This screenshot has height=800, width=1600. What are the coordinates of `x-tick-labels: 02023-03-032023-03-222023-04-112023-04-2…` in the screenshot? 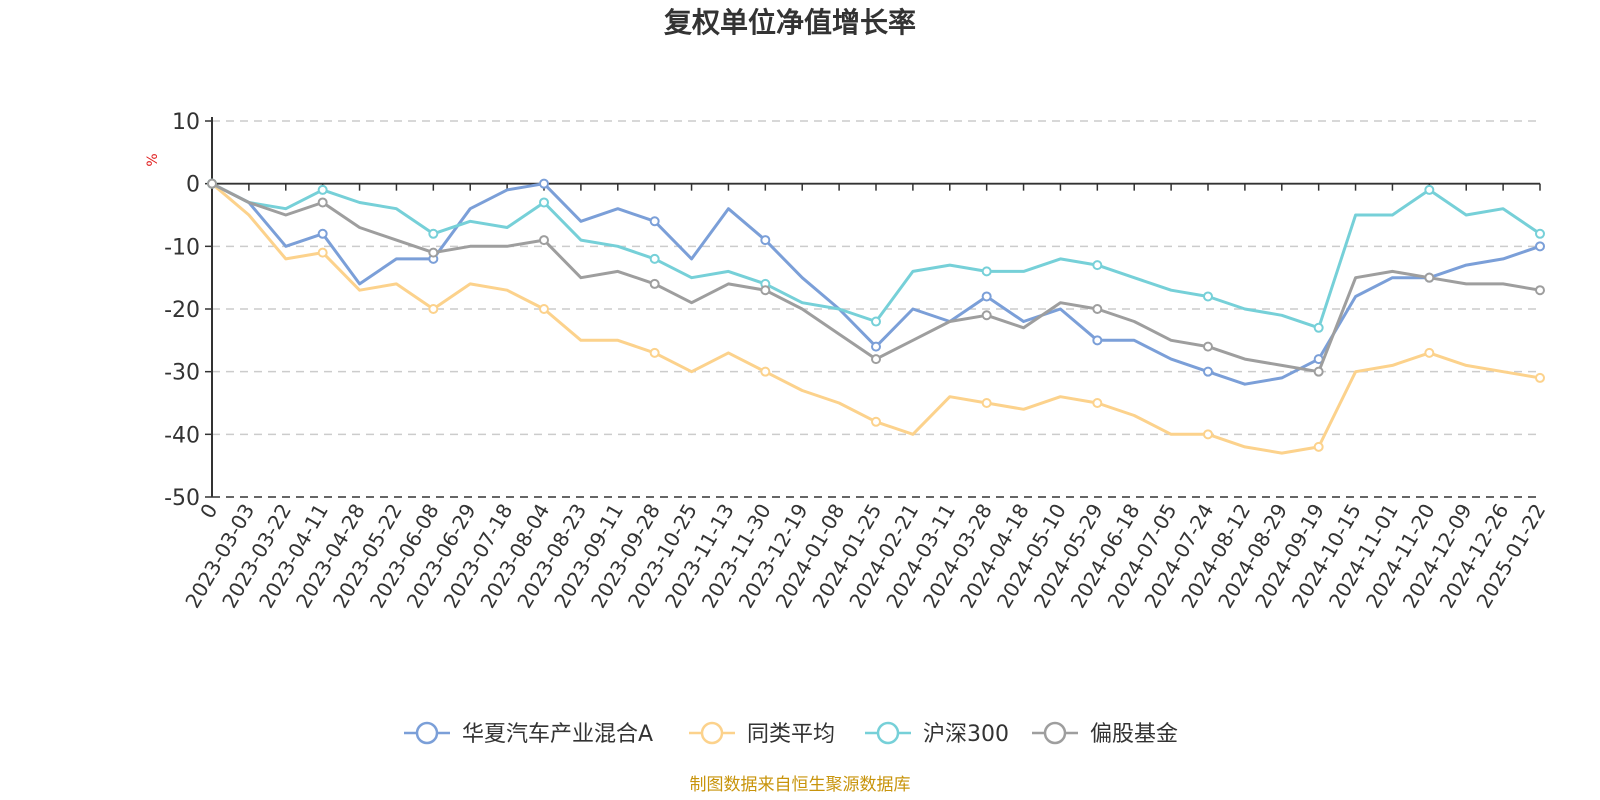 It's located at (865, 556).